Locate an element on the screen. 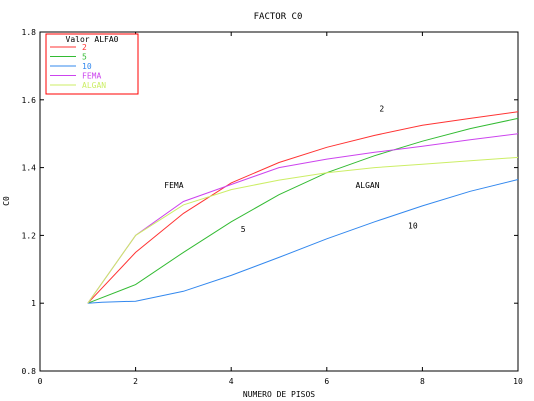 The image size is (534, 401). x-tick-label: 4 is located at coordinates (231, 381).